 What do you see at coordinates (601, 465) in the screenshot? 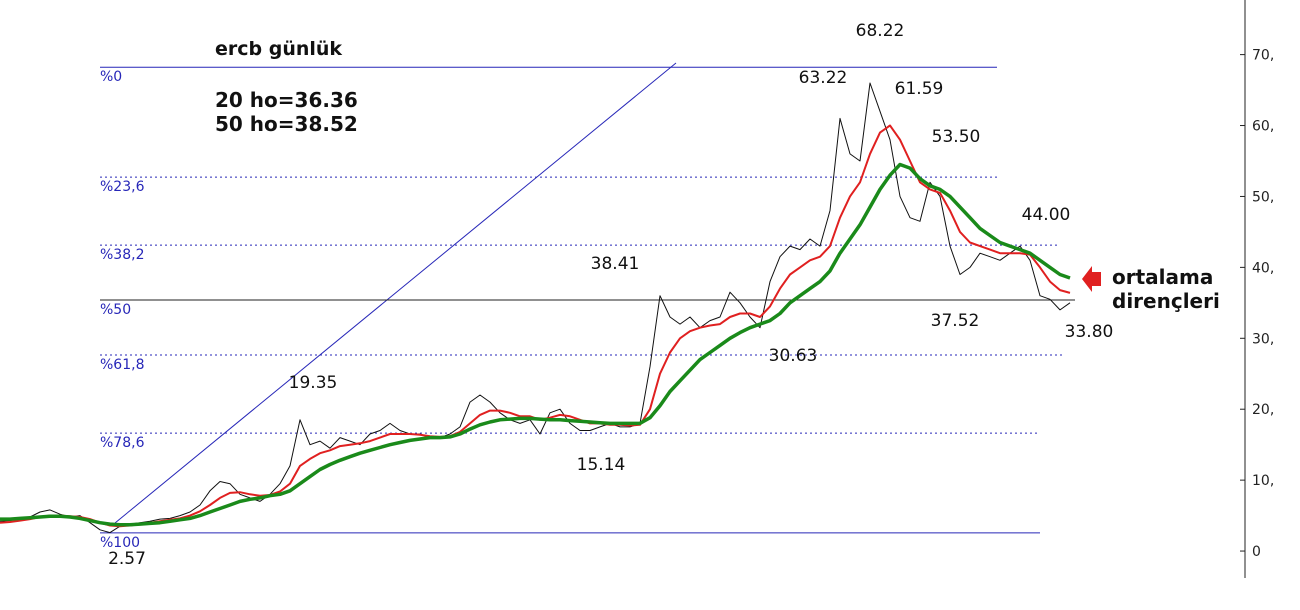
I see `price-annotation: 15.14` at bounding box center [601, 465].